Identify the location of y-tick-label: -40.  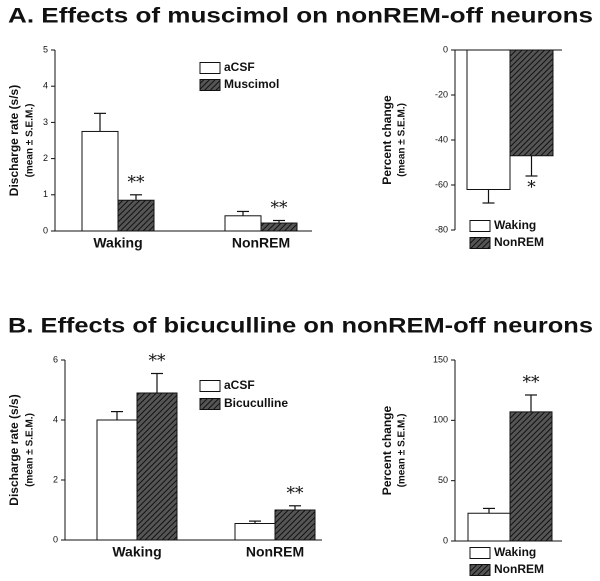
(441, 139).